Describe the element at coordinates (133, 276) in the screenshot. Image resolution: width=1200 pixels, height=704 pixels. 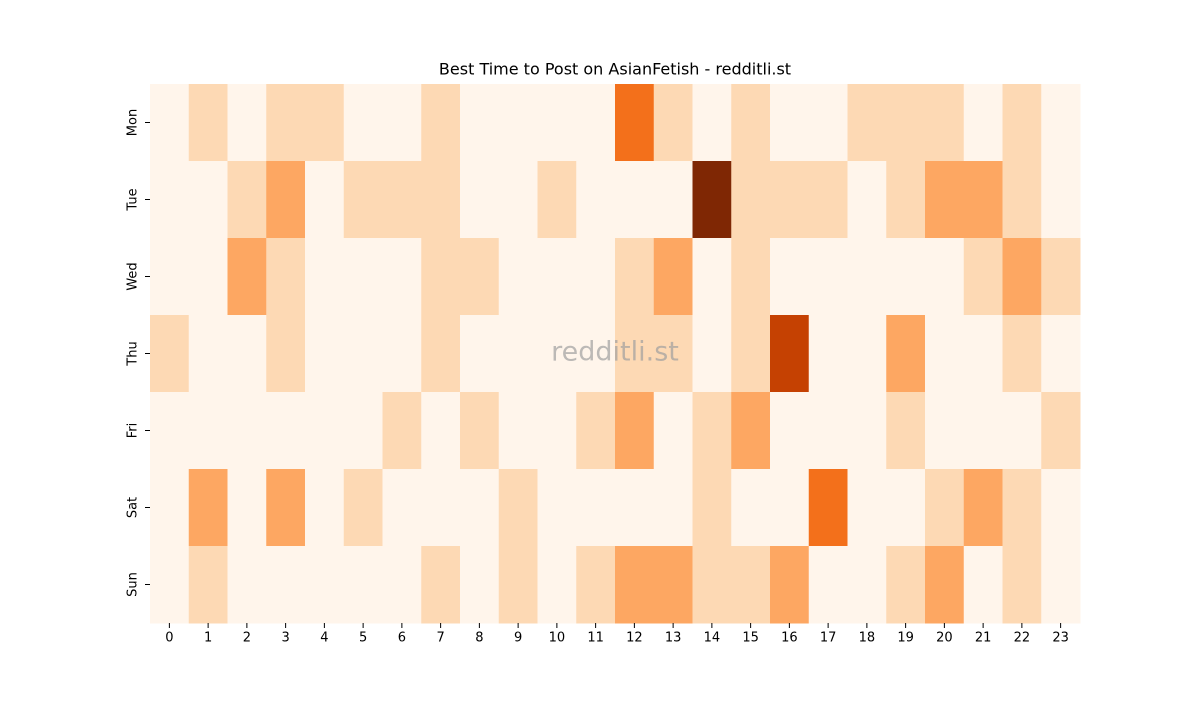
I see `y-tick-label: Wed` at that location.